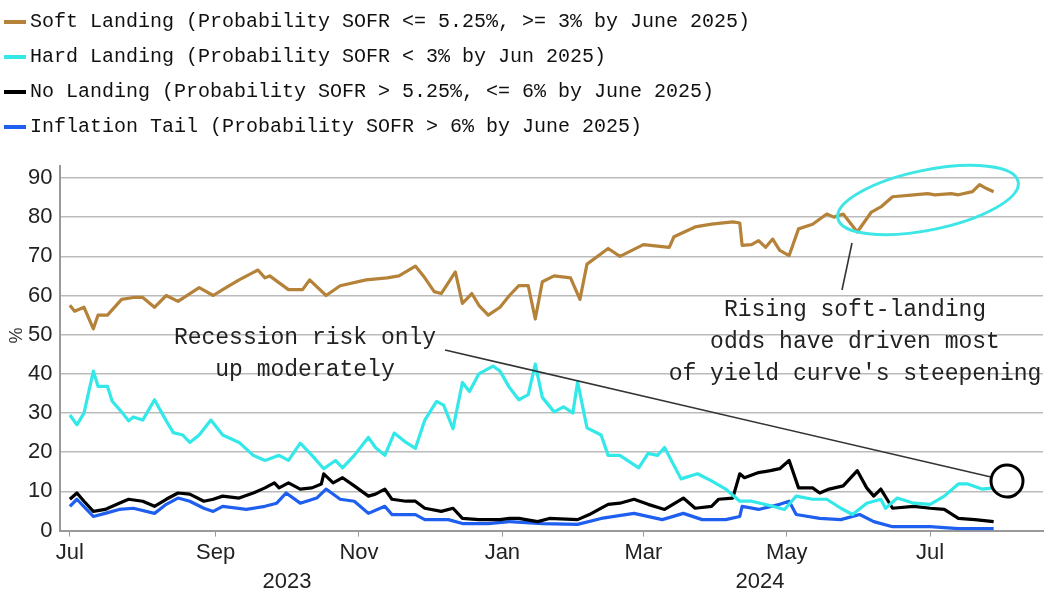 The width and height of the screenshot is (1049, 607). Describe the element at coordinates (40, 216) in the screenshot. I see `y-tick-label: 80` at that location.